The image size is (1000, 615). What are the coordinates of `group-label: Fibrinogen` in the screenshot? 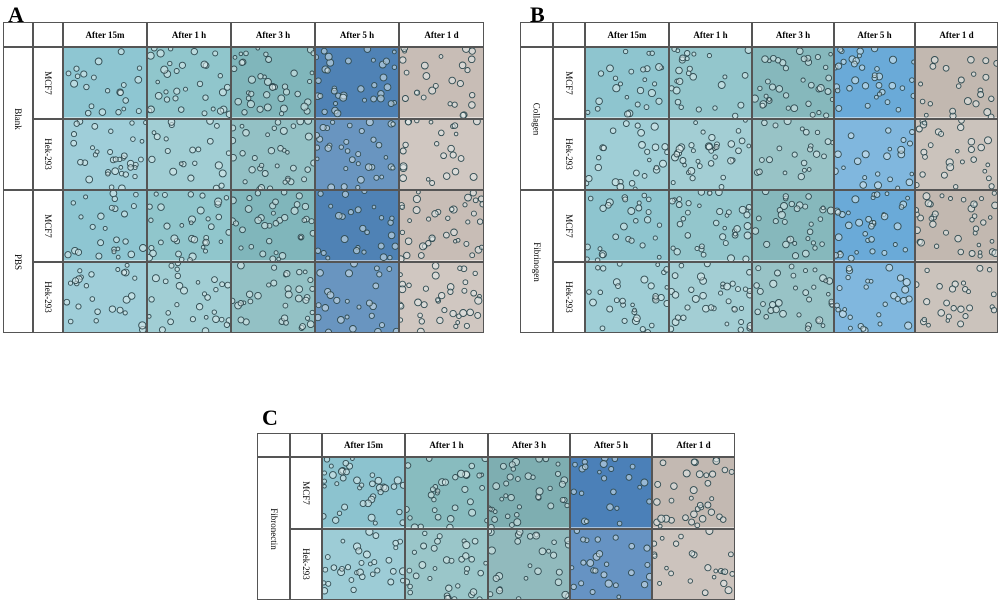 It's located at (536, 261).